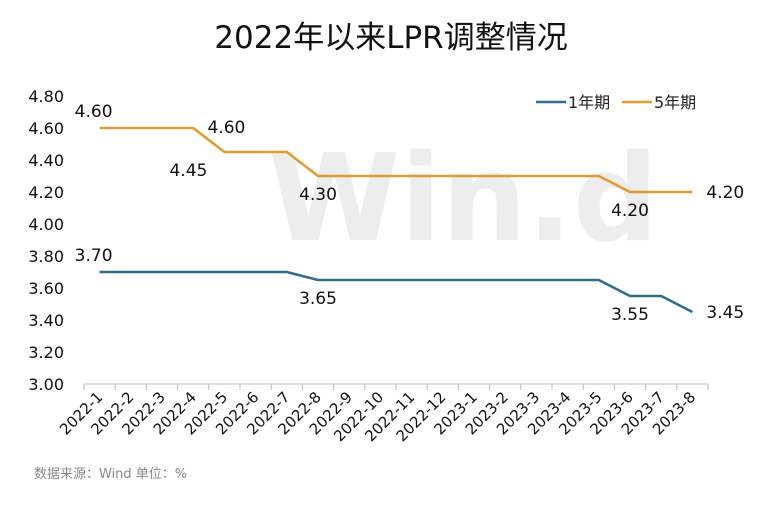 This screenshot has width=782, height=516. Describe the element at coordinates (318, 195) in the screenshot. I see `data-label: 4.30` at that location.